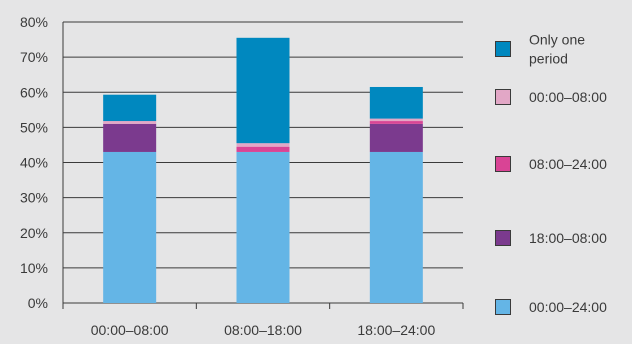  What do you see at coordinates (38, 303) in the screenshot?
I see `y-tick-label: 0%` at bounding box center [38, 303].